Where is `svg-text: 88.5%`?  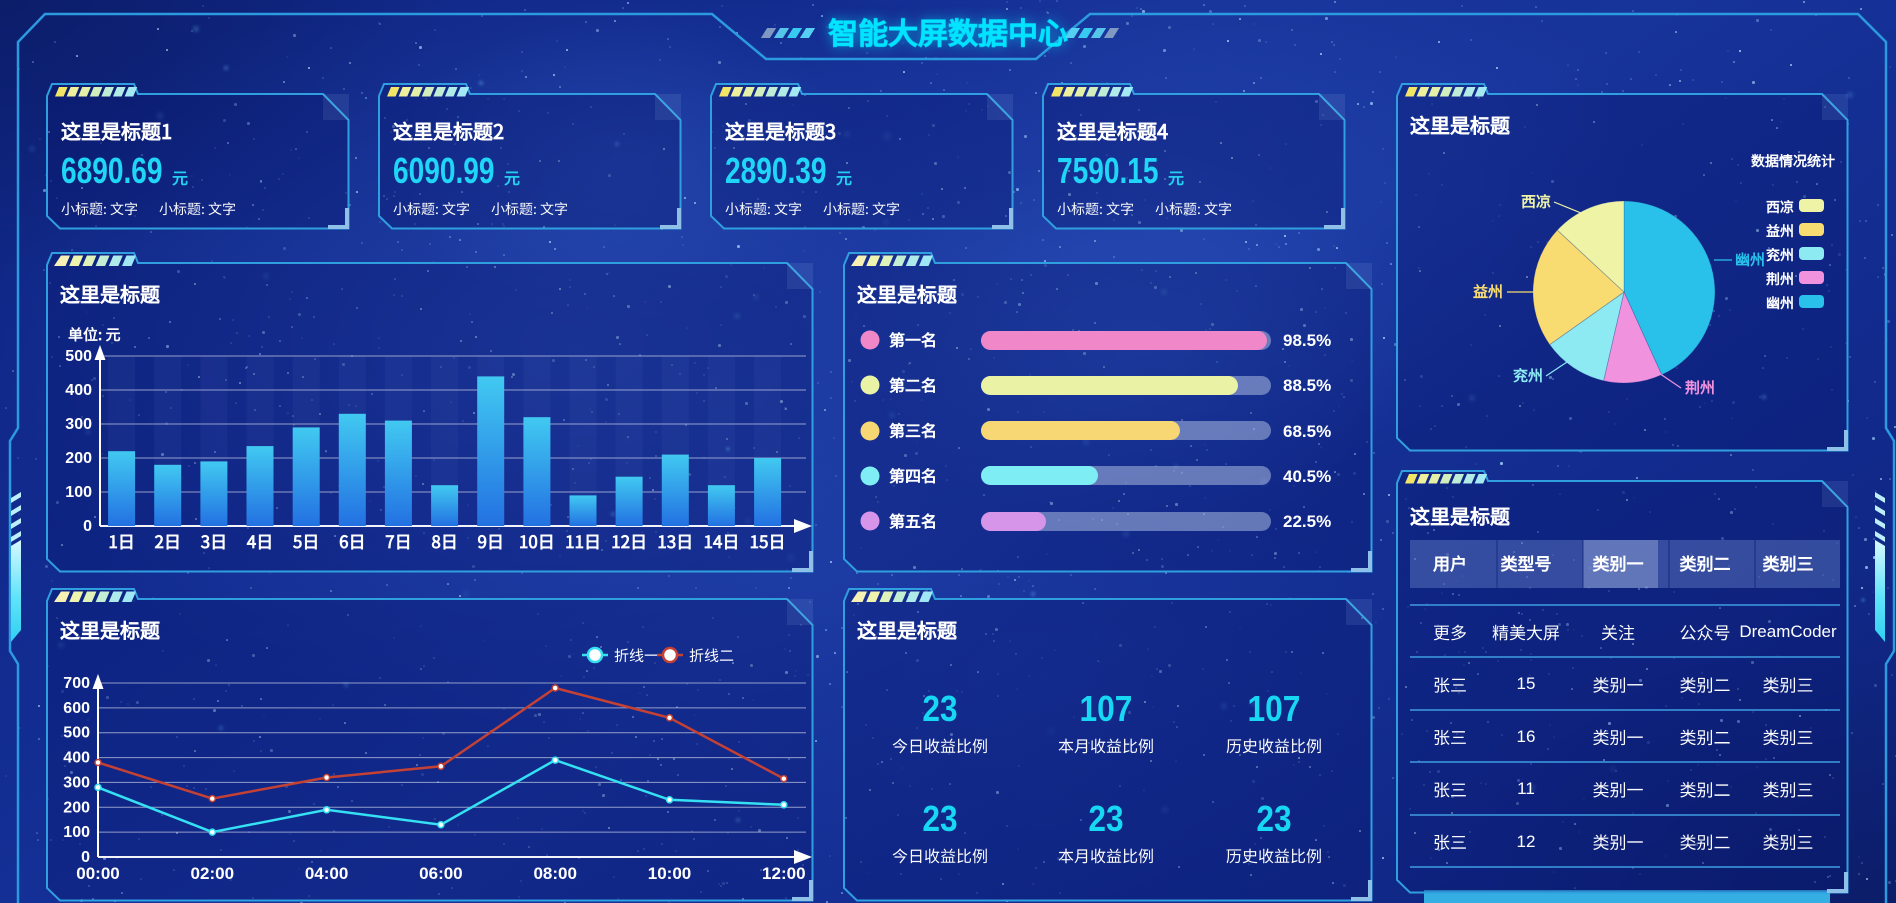
svg-text: 88.5% is located at coordinates (1307, 385).